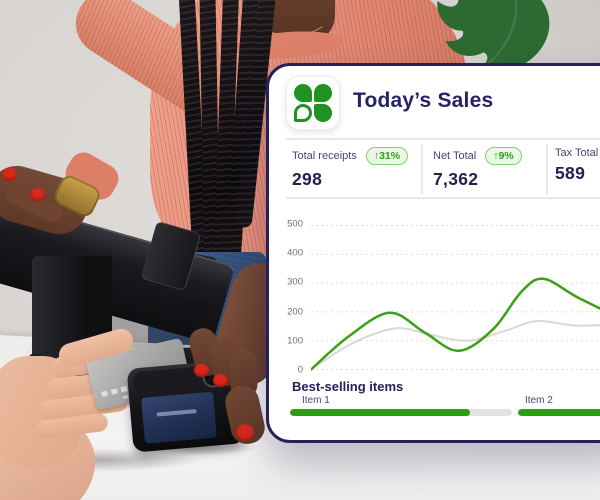  I want to click on chart-y-axis: 0 100 200 300 400 500, so click(286, 297).